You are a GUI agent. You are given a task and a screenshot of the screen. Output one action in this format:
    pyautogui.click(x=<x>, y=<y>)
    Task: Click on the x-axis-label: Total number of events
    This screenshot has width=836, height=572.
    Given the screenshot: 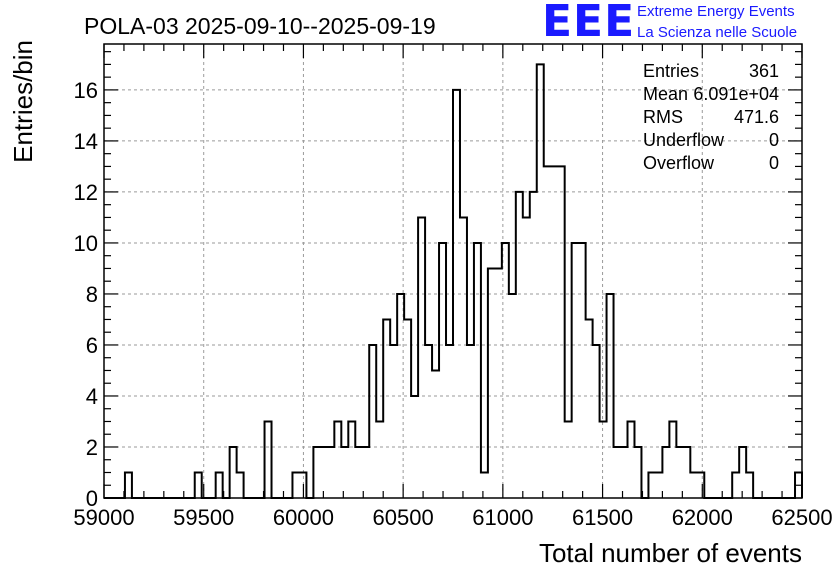 What is the action you would take?
    pyautogui.click(x=670, y=553)
    